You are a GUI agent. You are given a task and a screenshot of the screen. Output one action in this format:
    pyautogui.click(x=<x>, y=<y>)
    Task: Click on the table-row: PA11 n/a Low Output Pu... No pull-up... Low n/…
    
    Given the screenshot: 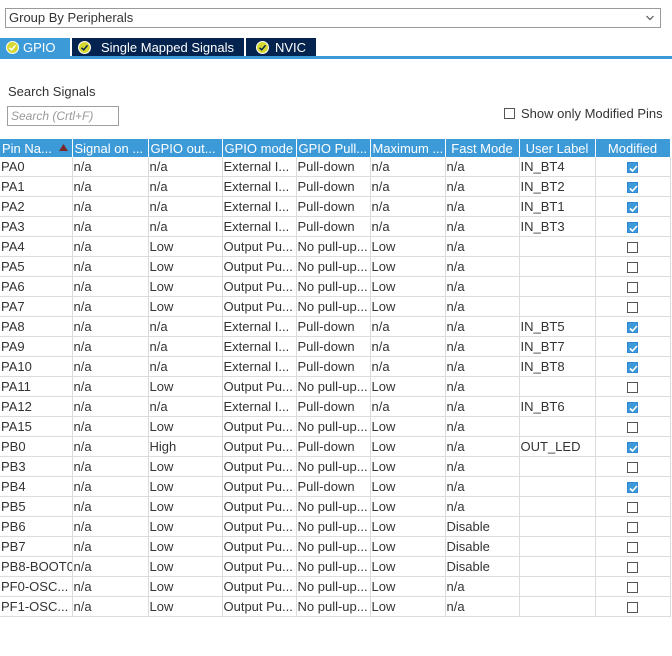 What is the action you would take?
    pyautogui.click(x=335, y=386)
    